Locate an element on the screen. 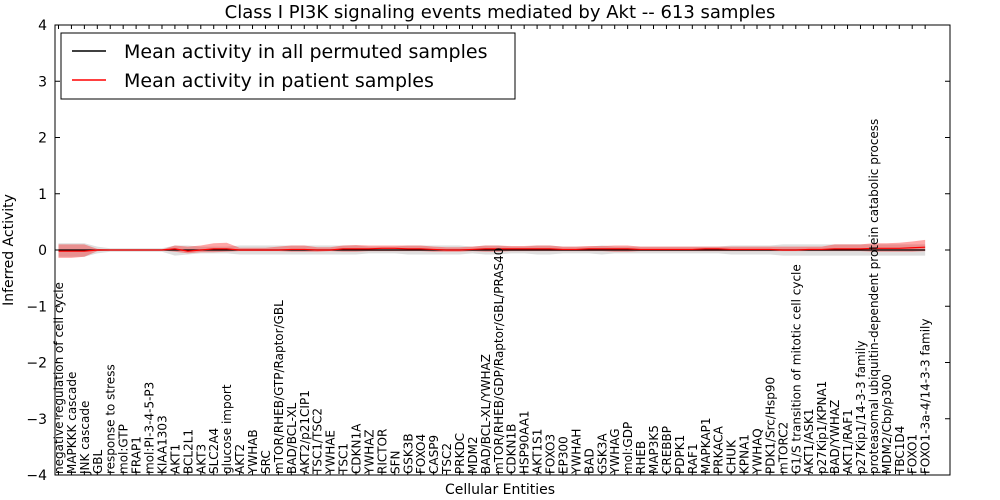 Image resolution: width=1000 pixels, height=500 pixels. y-tick-label: −3 is located at coordinates (36, 420).